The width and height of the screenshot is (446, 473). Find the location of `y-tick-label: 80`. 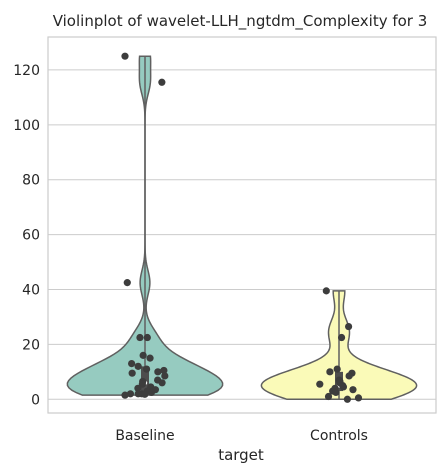

y-tick-label: 80 is located at coordinates (31, 181).